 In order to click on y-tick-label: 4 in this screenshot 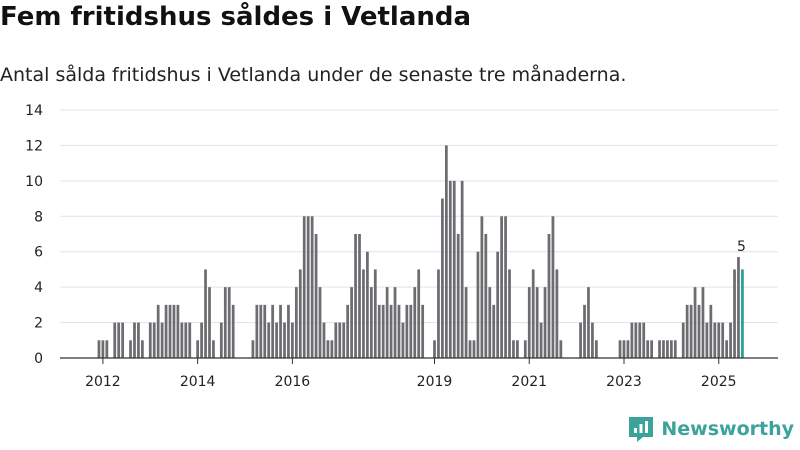, I will do `click(38, 288)`.